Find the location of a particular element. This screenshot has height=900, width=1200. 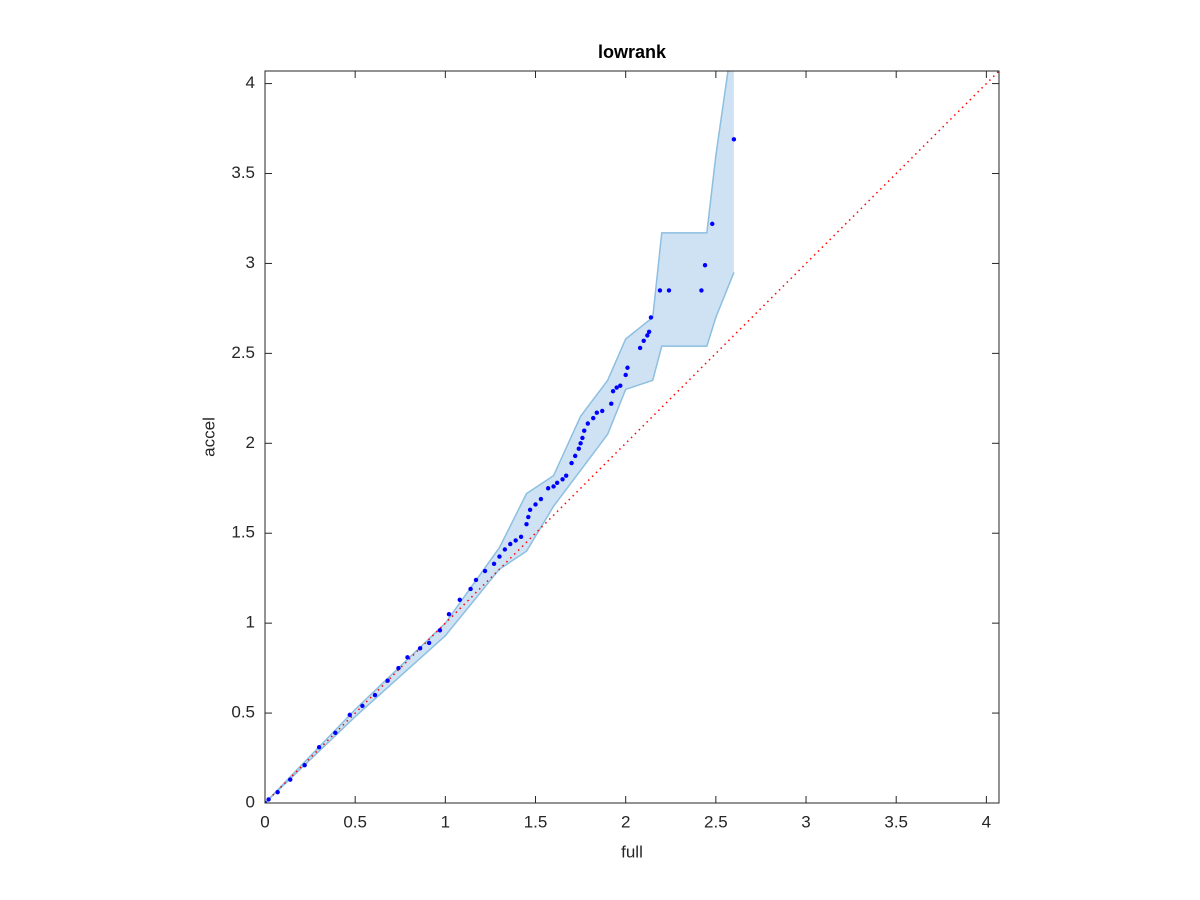

y-tick-label: 1.5 is located at coordinates (243, 532).